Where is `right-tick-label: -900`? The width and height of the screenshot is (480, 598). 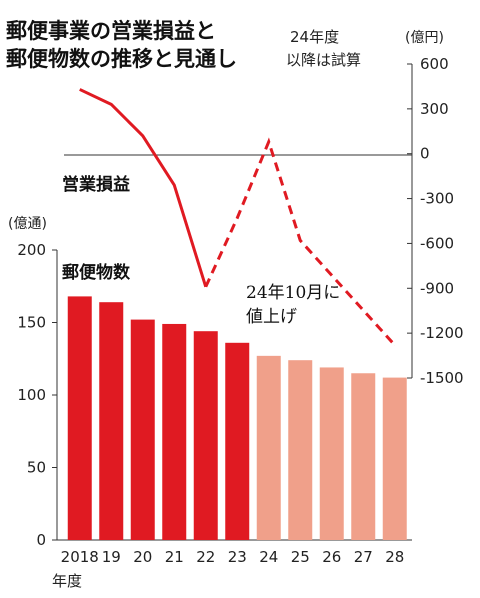
right-tick-label: -900 is located at coordinates (437, 288).